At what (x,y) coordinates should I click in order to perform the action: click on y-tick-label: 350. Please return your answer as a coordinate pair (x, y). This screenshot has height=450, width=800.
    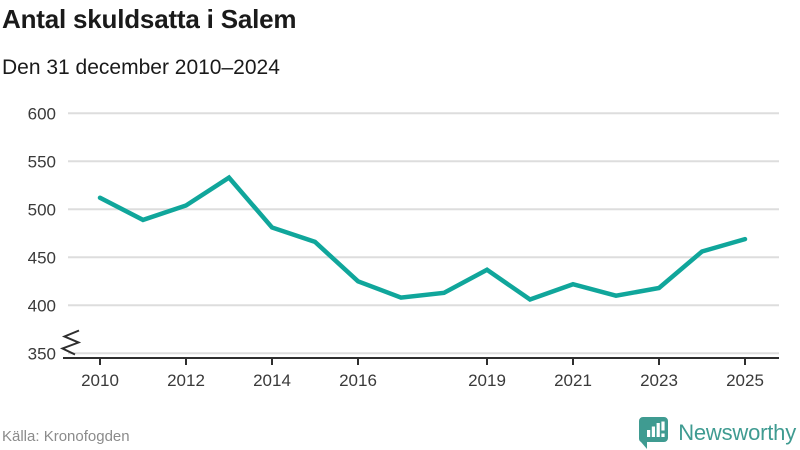
    Looking at the image, I should click on (42, 353).